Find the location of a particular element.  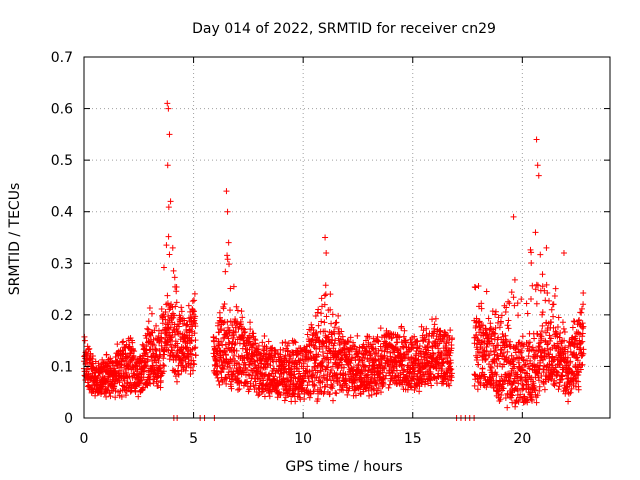

y-tick-label: 0.2 is located at coordinates (62, 316).